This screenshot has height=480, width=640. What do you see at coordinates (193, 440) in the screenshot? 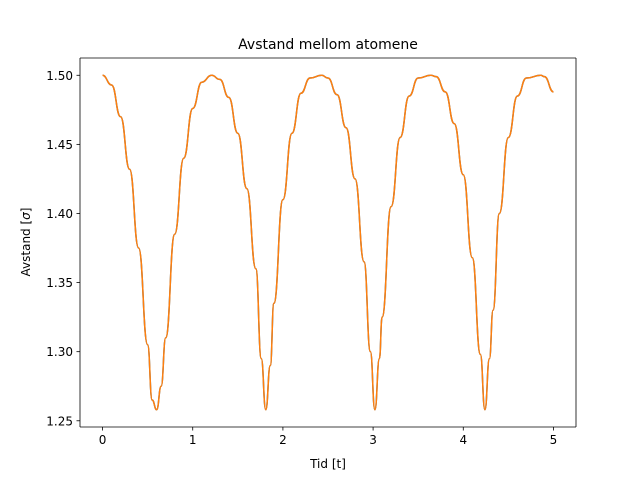
I see `x-tick-label: 1` at bounding box center [193, 440].